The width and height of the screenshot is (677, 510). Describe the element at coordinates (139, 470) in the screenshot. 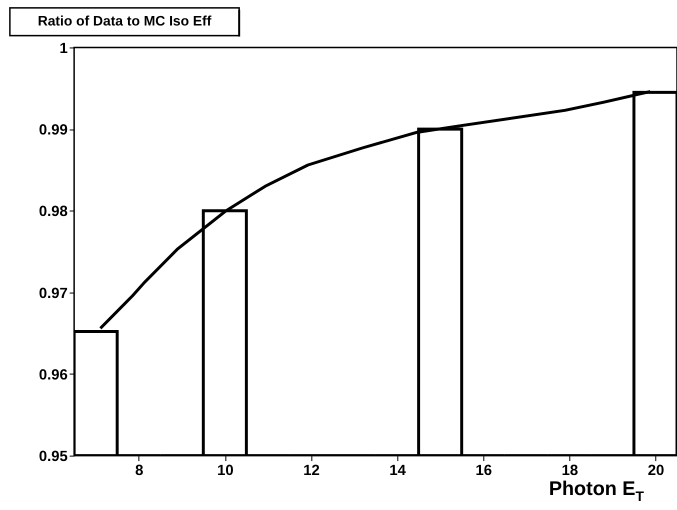

I see `x-tick-label: 8` at that location.